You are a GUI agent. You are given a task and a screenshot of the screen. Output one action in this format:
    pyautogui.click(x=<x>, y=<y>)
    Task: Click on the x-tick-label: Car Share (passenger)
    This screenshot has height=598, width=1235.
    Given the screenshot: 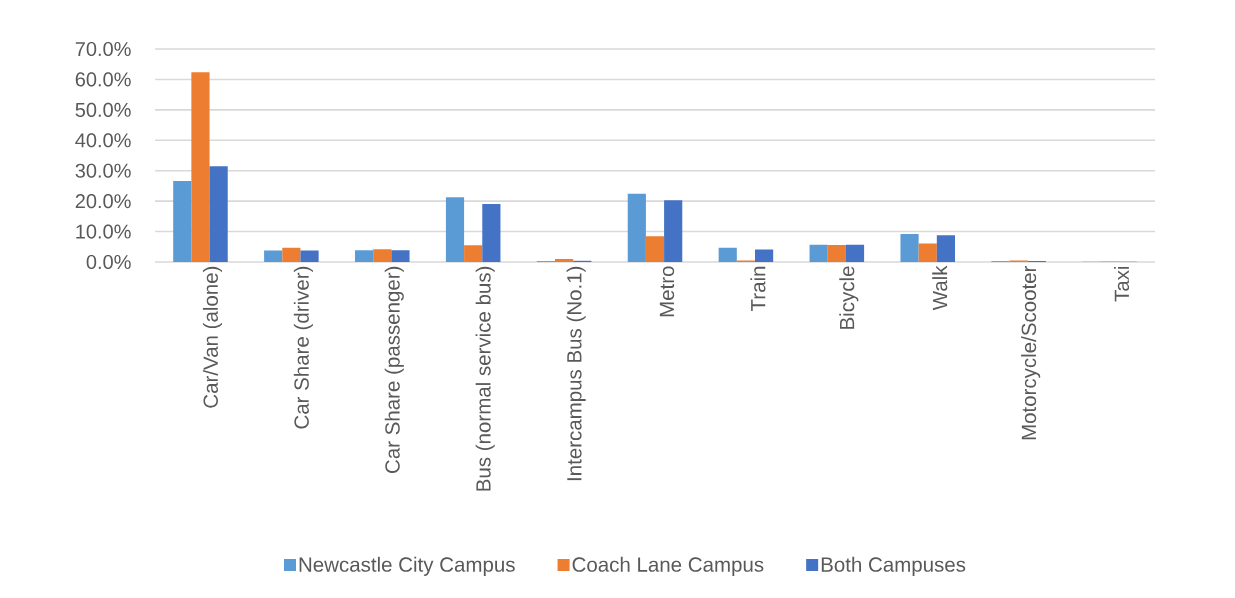 What is the action you would take?
    pyautogui.click(x=394, y=370)
    